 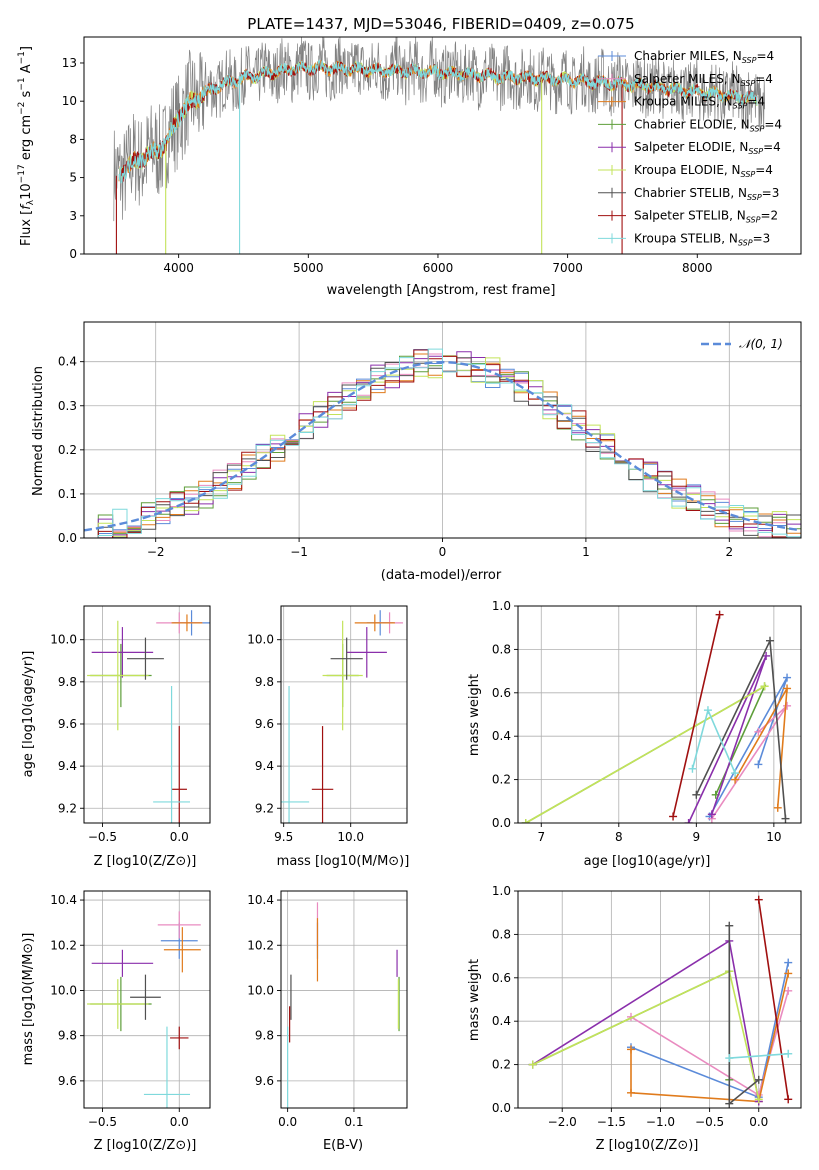 What do you see at coordinates (474, 1000) in the screenshot?
I see `z-weight-ylabel: mass weight` at bounding box center [474, 1000].